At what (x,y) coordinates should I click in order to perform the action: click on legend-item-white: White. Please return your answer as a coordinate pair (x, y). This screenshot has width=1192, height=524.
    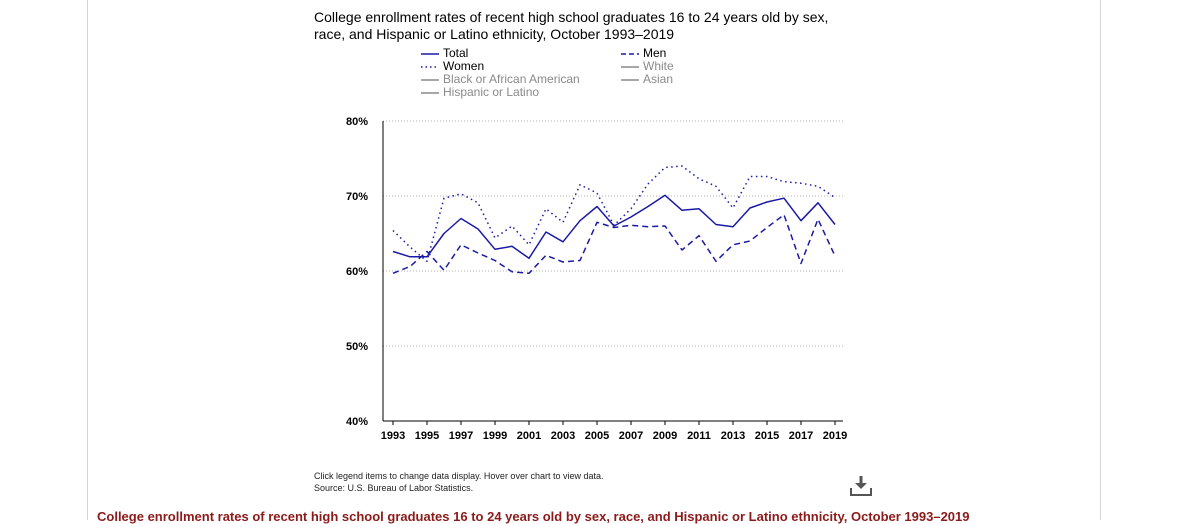
    Looking at the image, I should click on (647, 66).